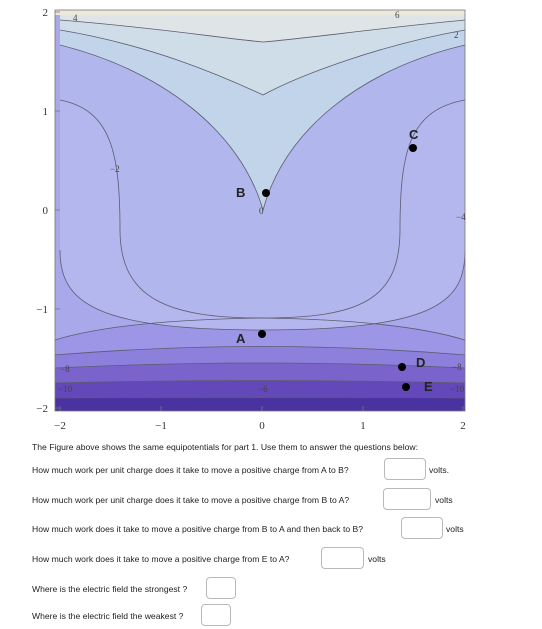 This screenshot has height=629, width=542. Describe the element at coordinates (75, 18) in the screenshot. I see `contour-label: 4` at that location.